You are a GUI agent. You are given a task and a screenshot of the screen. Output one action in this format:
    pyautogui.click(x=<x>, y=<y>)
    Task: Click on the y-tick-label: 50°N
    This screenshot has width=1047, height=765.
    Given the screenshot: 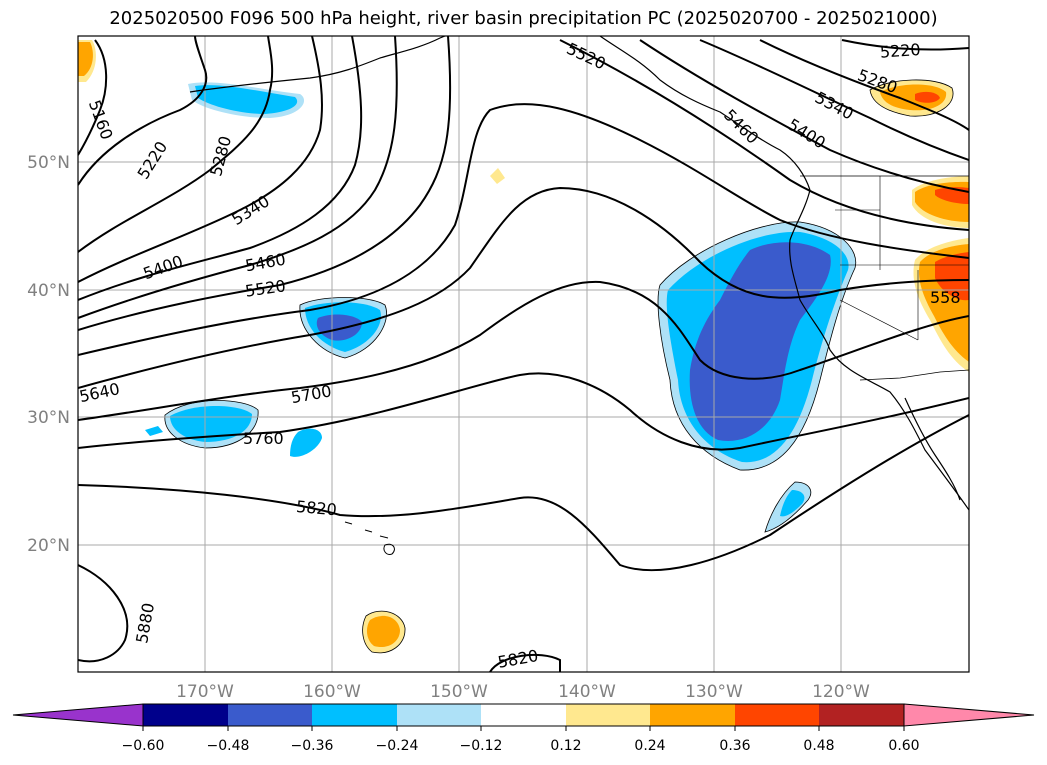 What is the action you would take?
    pyautogui.click(x=48, y=163)
    